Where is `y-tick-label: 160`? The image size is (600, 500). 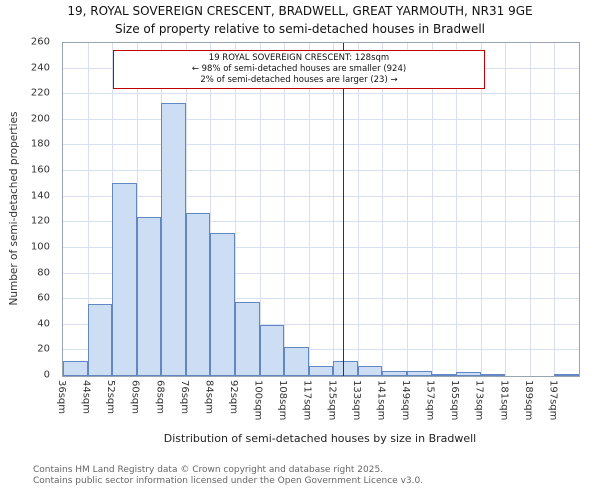 y-tick-label: 160 is located at coordinates (40, 170).